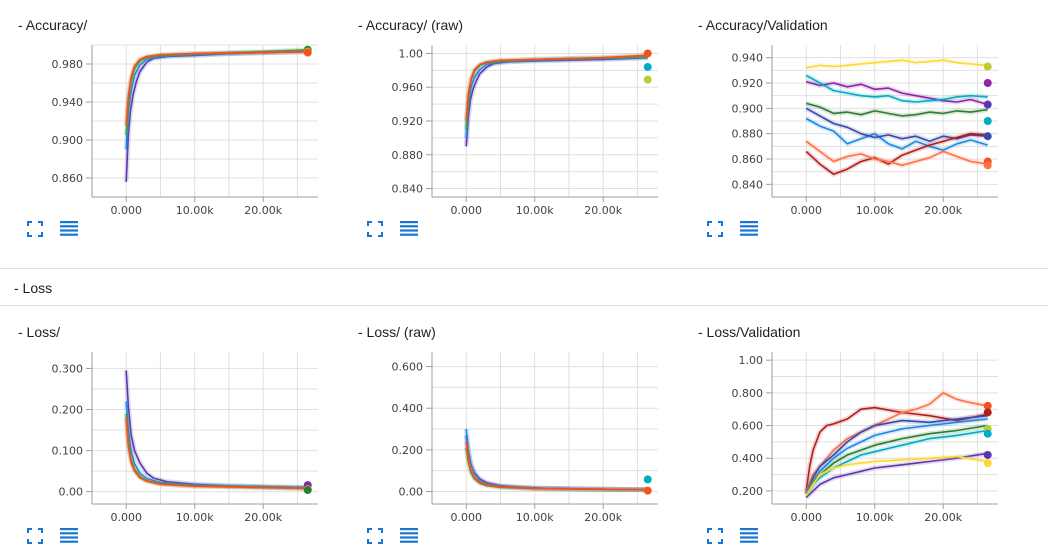 Image resolution: width=1048 pixels, height=557 pixels. Describe the element at coordinates (53, 25) in the screenshot. I see `chart-title: - Accuracy/` at that location.